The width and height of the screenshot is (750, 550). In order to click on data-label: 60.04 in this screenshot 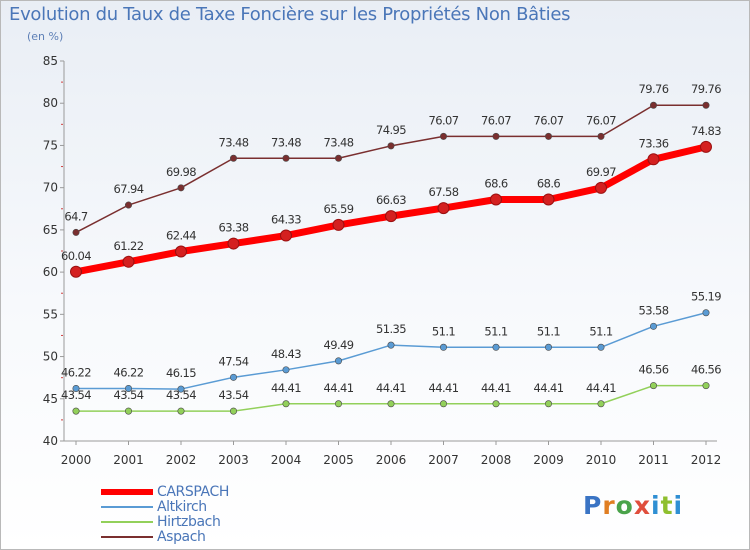, I will do `click(76, 256)`.